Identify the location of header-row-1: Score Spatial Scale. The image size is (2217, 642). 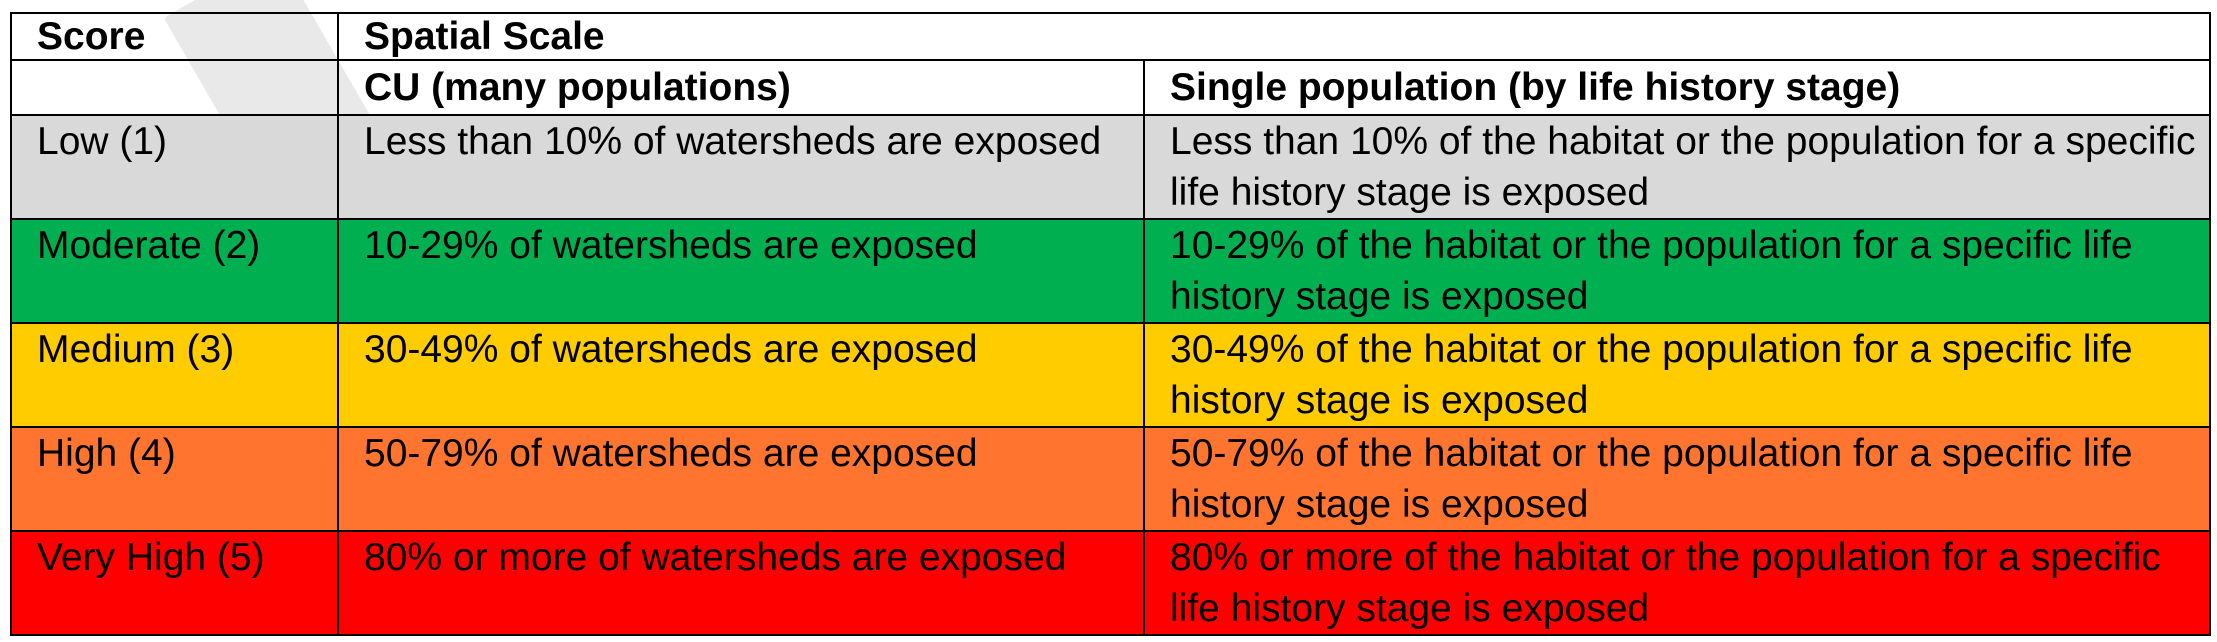
(1111, 36).